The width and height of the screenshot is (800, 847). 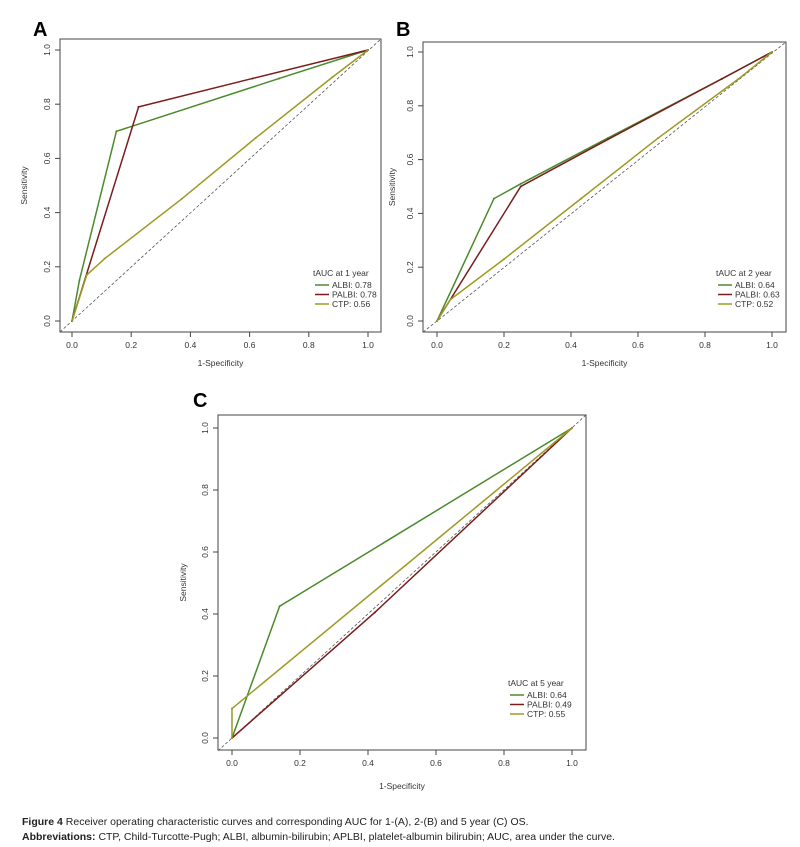 I want to click on legend-title: tAUC at 5 year, so click(x=536, y=683).